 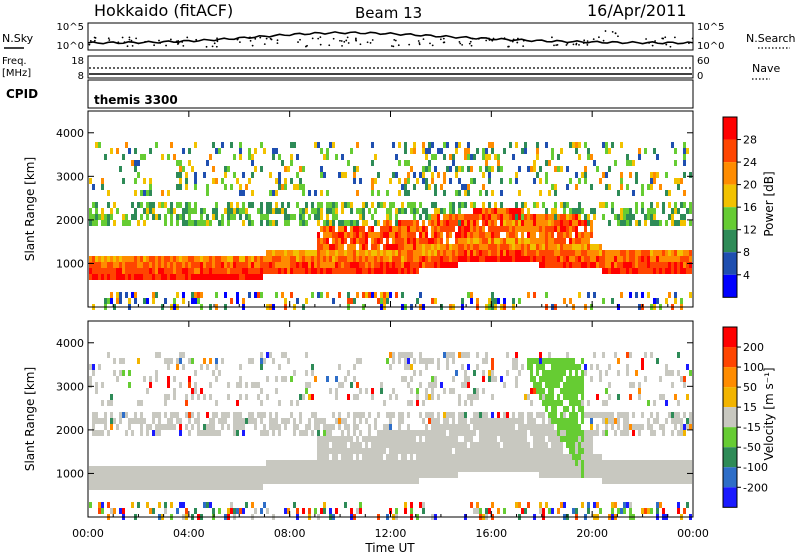 I want to click on nsearch-dot, so click(x=419, y=43).